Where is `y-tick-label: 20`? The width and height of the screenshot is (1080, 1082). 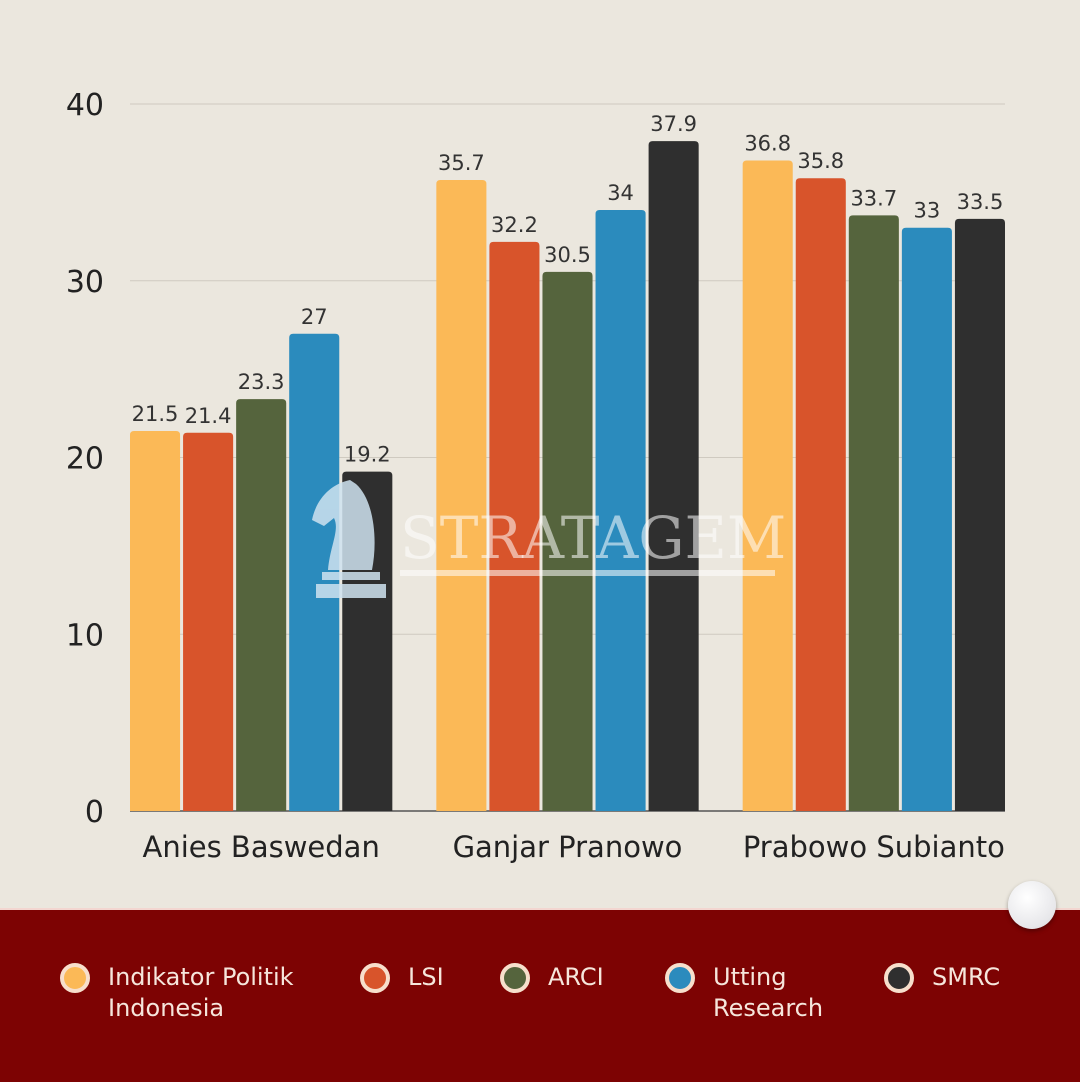 y-tick-label: 20 is located at coordinates (85, 459).